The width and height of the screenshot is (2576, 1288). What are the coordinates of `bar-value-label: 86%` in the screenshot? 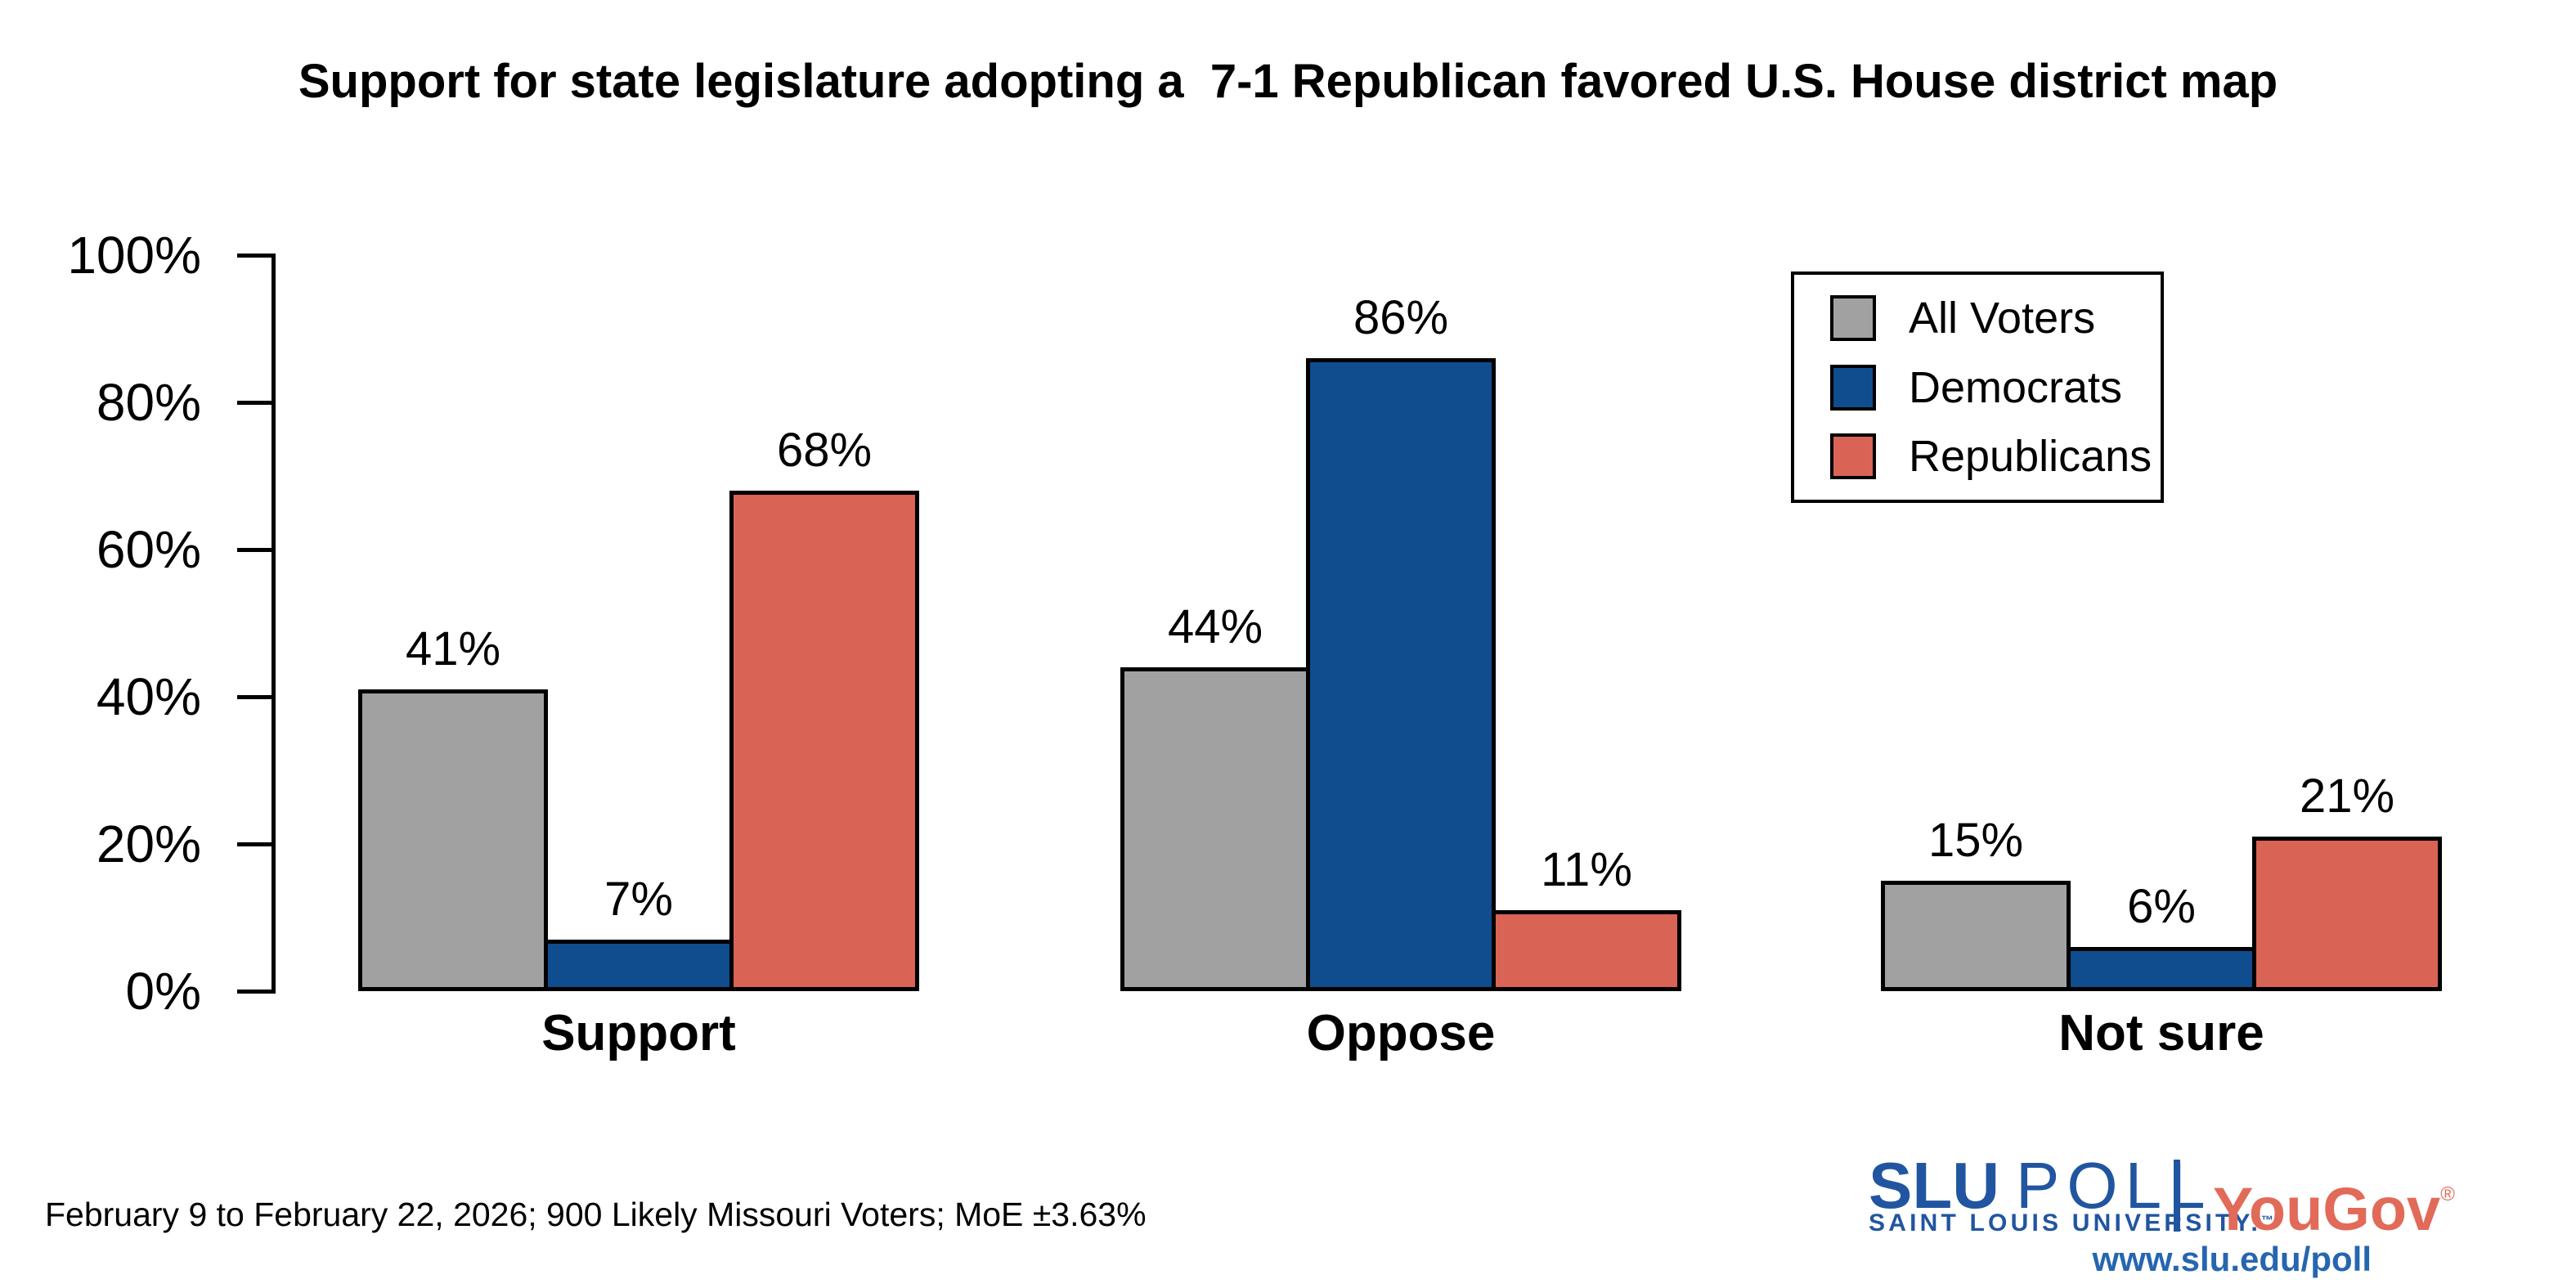 It's located at (1401, 317).